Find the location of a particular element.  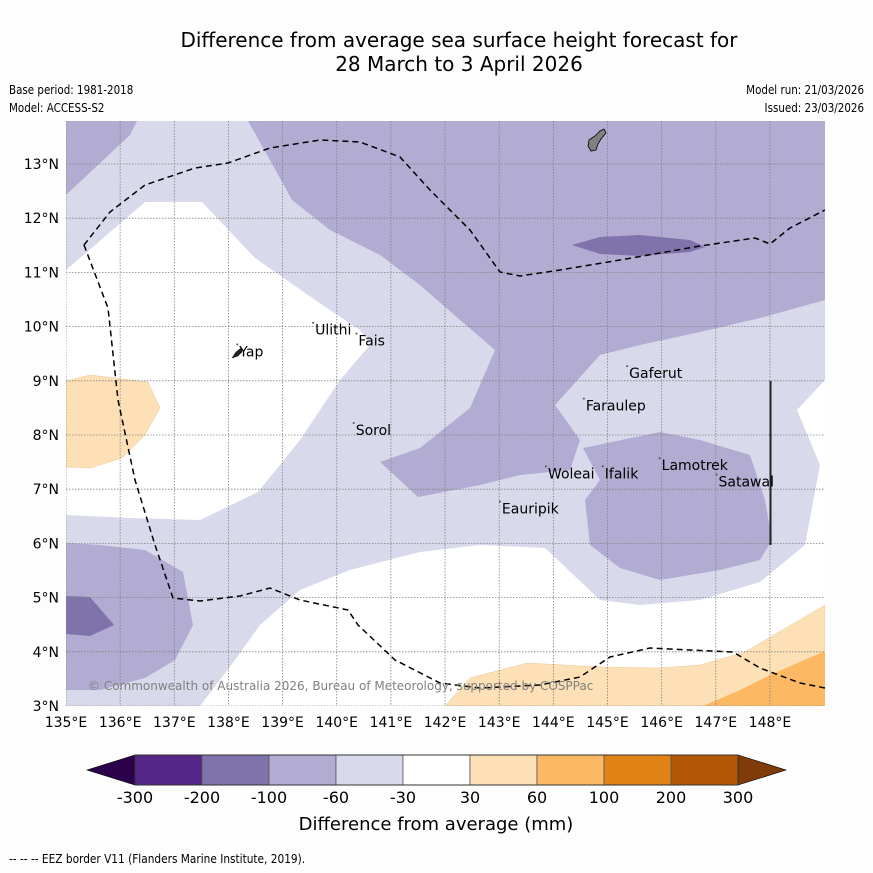

place-label-sorol: Sorol is located at coordinates (373, 431).